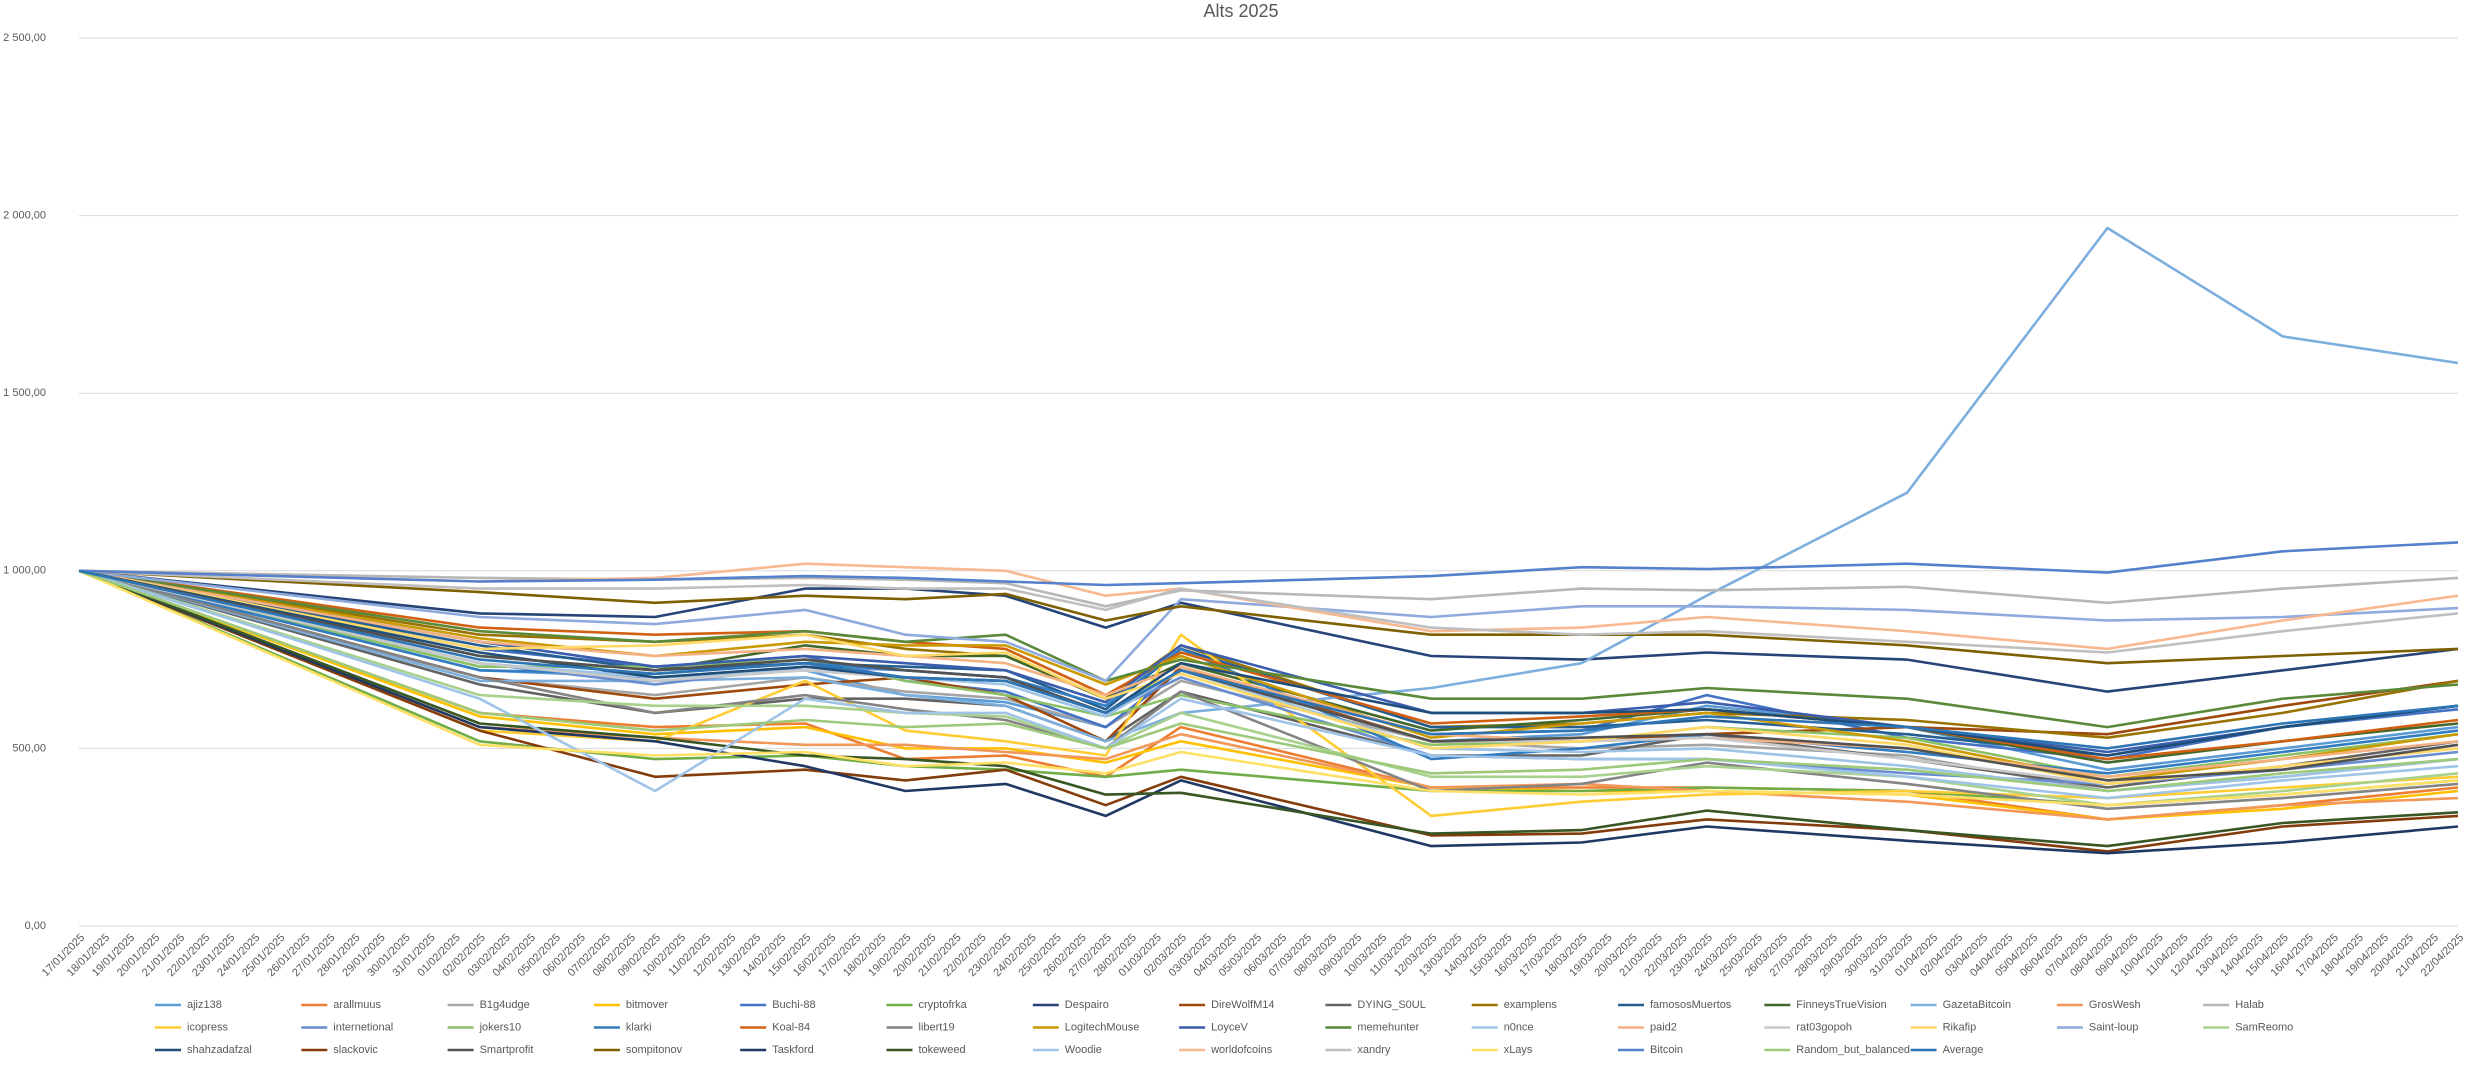 The width and height of the screenshot is (2482, 1073). Describe the element at coordinates (1853, 1050) in the screenshot. I see `legend-label: Random_but_balanced` at that location.